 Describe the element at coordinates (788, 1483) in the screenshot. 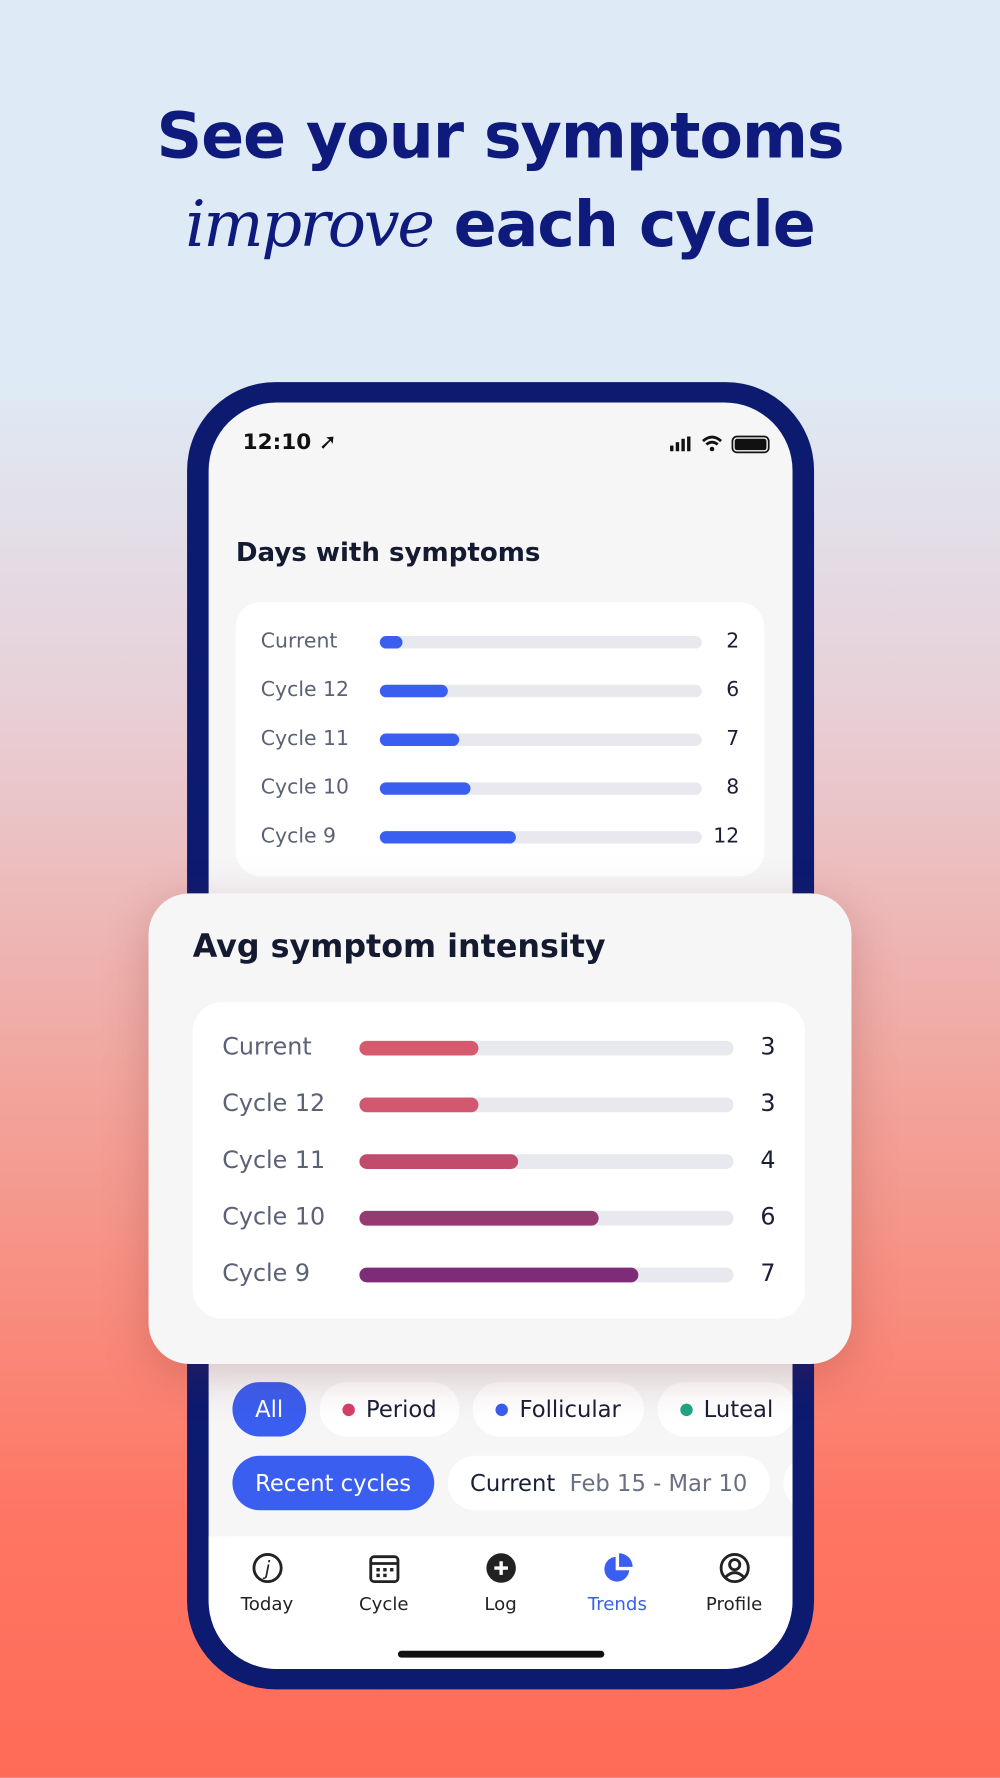

I see `chip` at that location.